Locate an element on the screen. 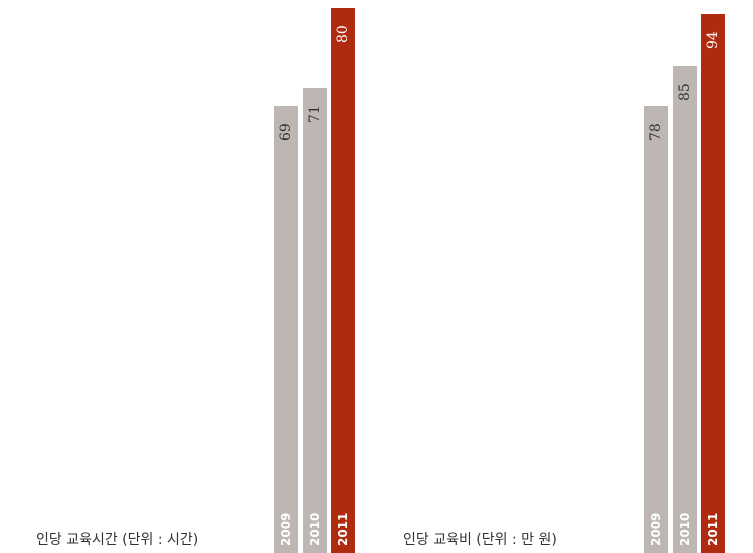 Image resolution: width=753 pixels, height=553 pixels. bar-2010: 71 2010 is located at coordinates (314, 320).